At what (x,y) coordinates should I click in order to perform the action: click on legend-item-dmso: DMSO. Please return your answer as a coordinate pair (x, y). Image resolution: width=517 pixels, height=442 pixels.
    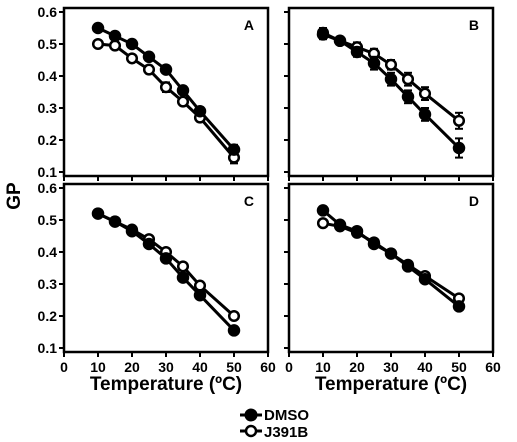
    Looking at the image, I should click on (274, 415).